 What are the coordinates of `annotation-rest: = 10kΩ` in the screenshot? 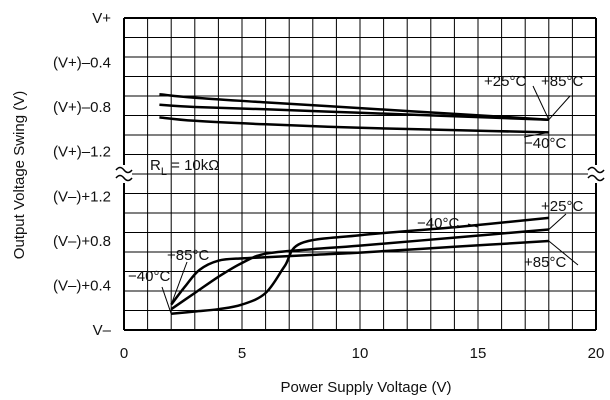 It's located at (193, 165).